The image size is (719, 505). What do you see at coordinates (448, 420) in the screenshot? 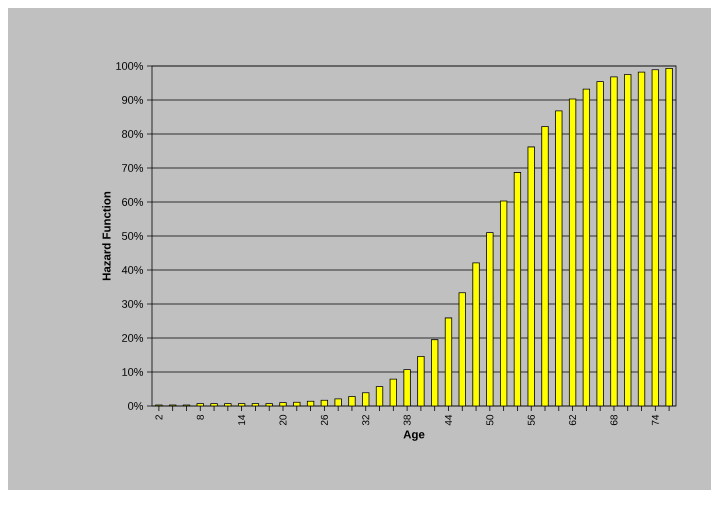
I see `x-tick-label: 44` at bounding box center [448, 420].